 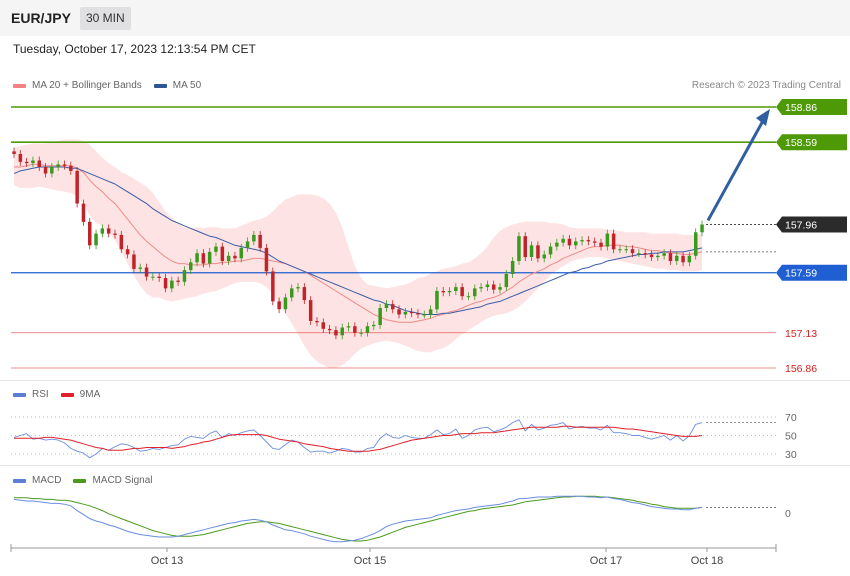 I want to click on support-label: 156.86, so click(x=801, y=369).